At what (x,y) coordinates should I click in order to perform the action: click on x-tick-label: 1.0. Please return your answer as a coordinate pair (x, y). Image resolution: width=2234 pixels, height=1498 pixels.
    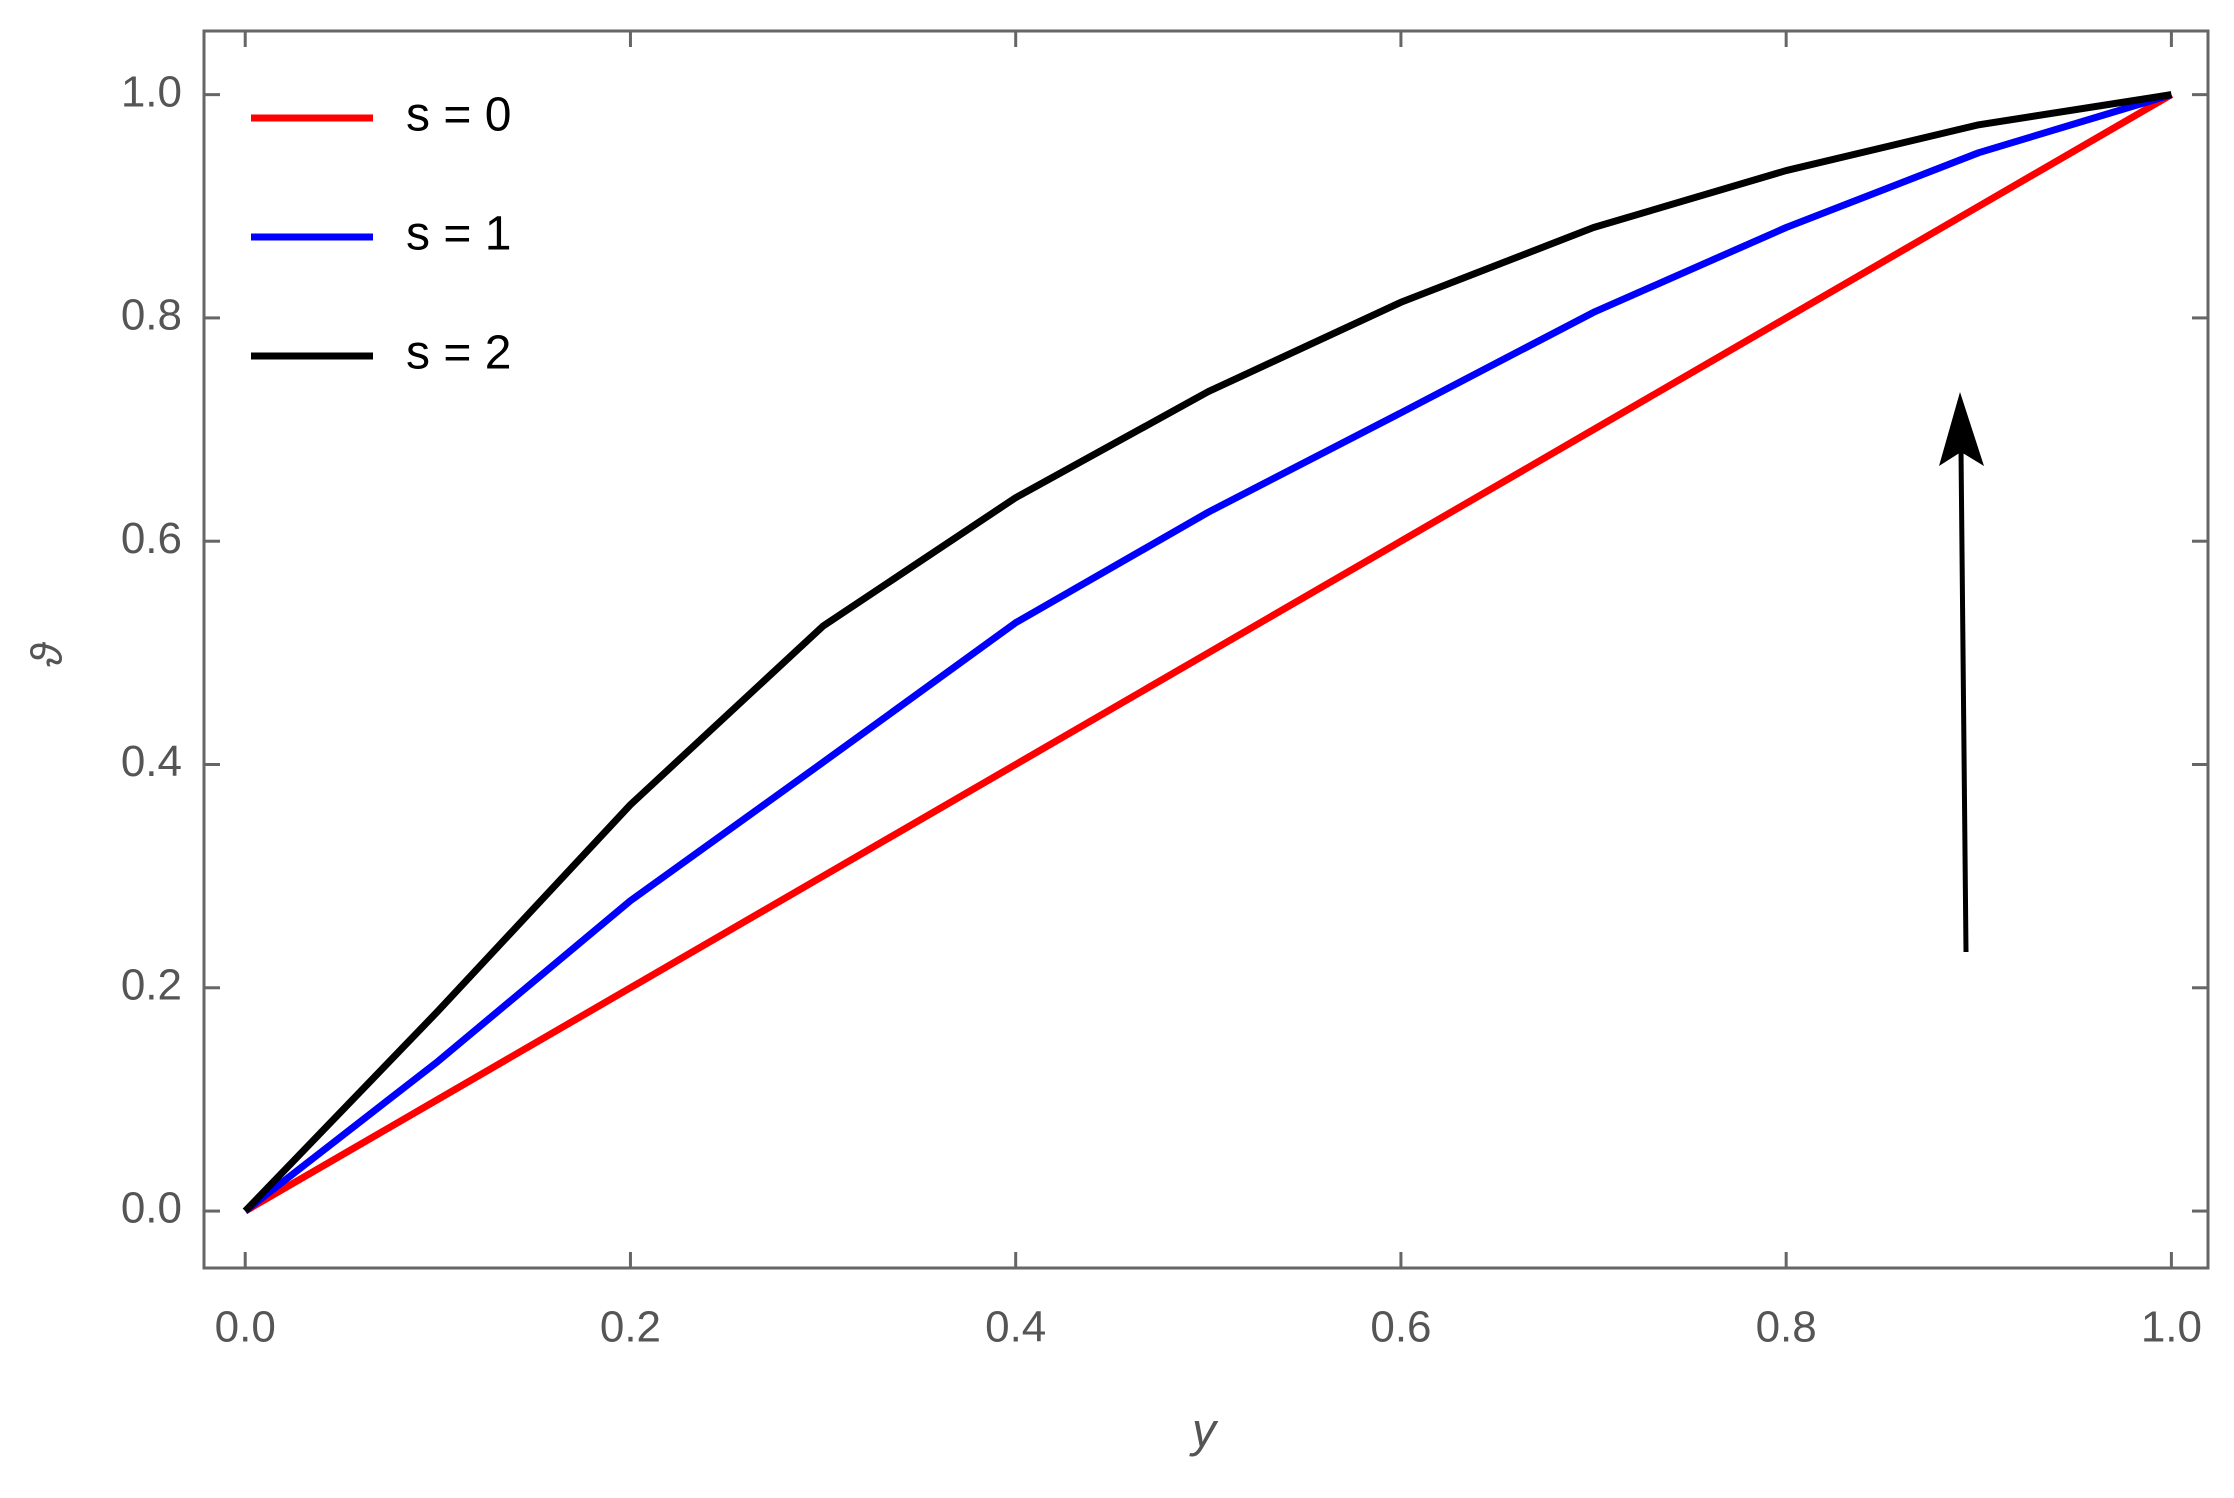
    Looking at the image, I should click on (2171, 1327).